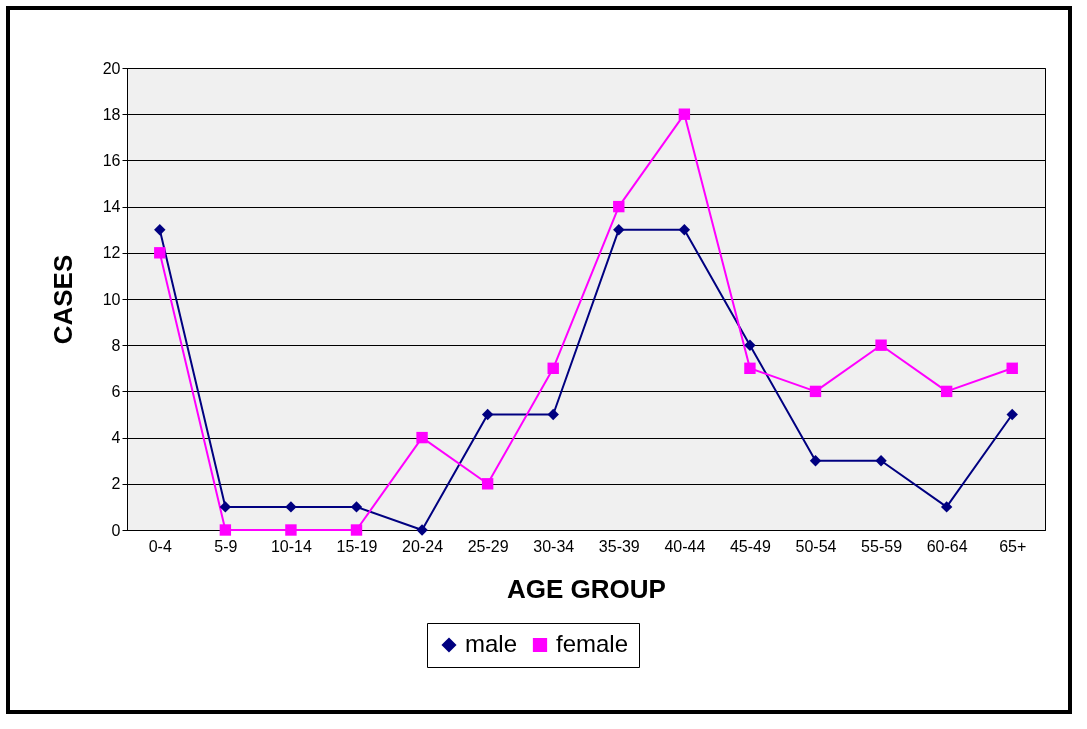 The image size is (1087, 729). I want to click on legend-label: male, so click(491, 643).